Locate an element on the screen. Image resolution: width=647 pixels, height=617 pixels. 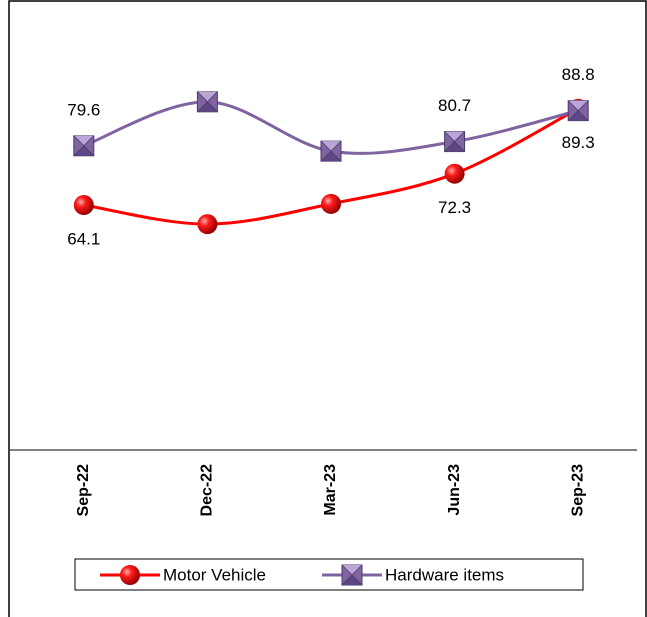
data-label: 88.8 is located at coordinates (578, 74).